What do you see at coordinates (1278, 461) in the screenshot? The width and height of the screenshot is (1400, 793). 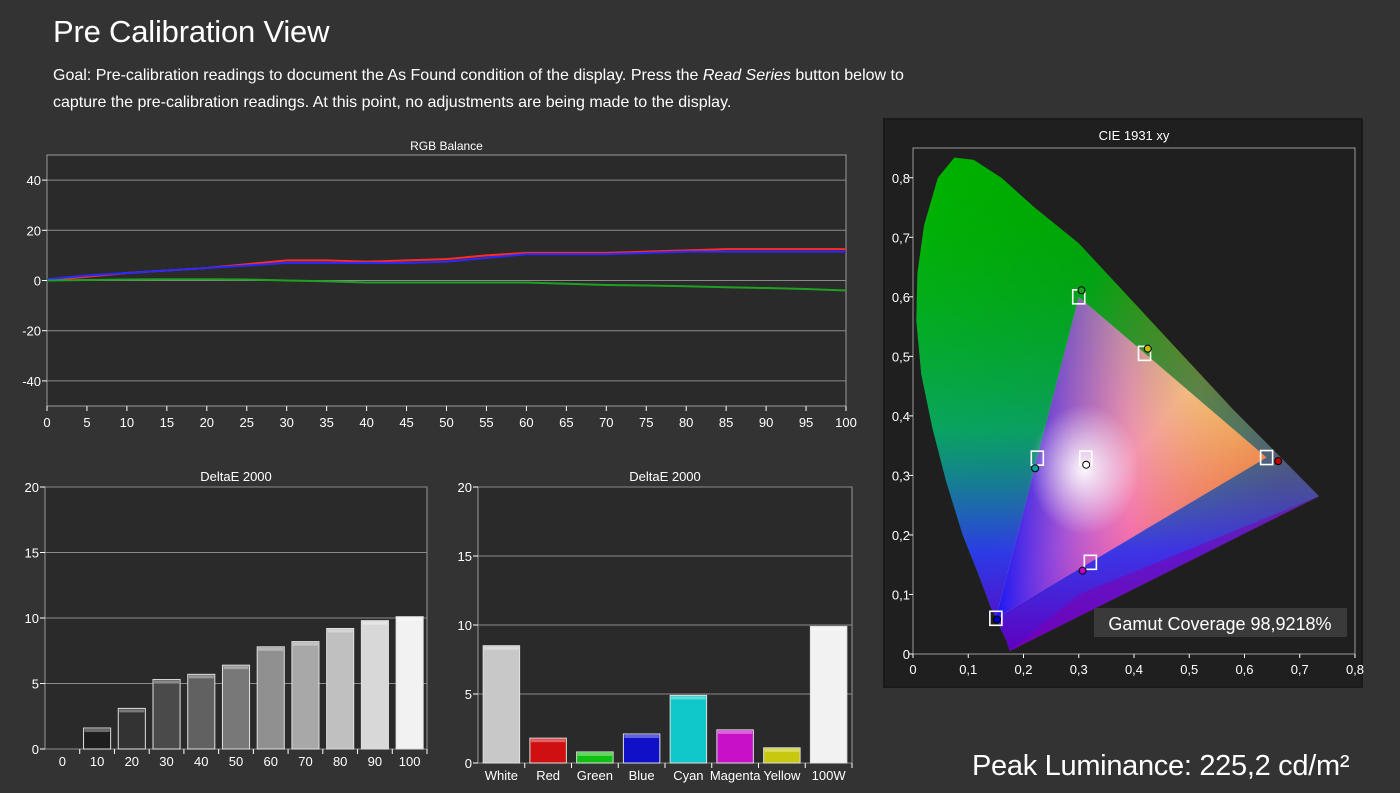 I see `cie-measured-red` at bounding box center [1278, 461].